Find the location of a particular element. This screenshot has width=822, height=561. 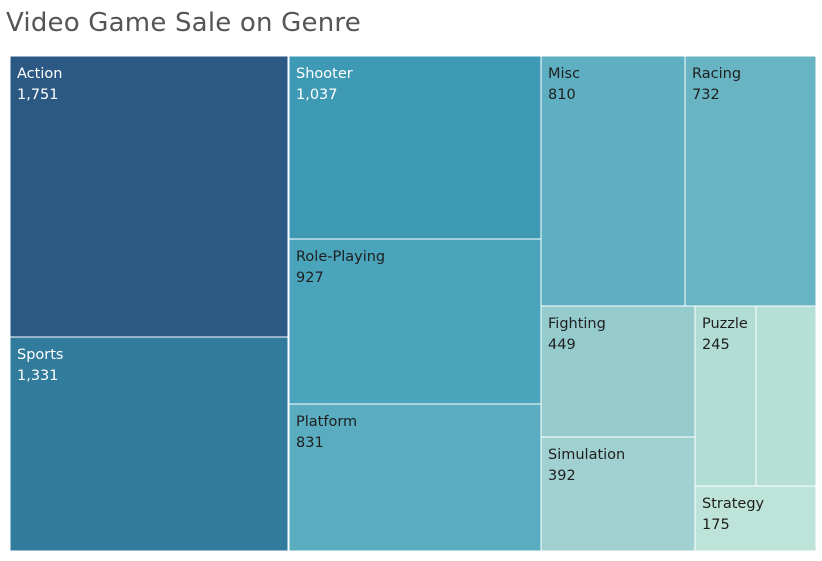

treemap-tile-shooter: Shooter 1,037 is located at coordinates (415, 147).